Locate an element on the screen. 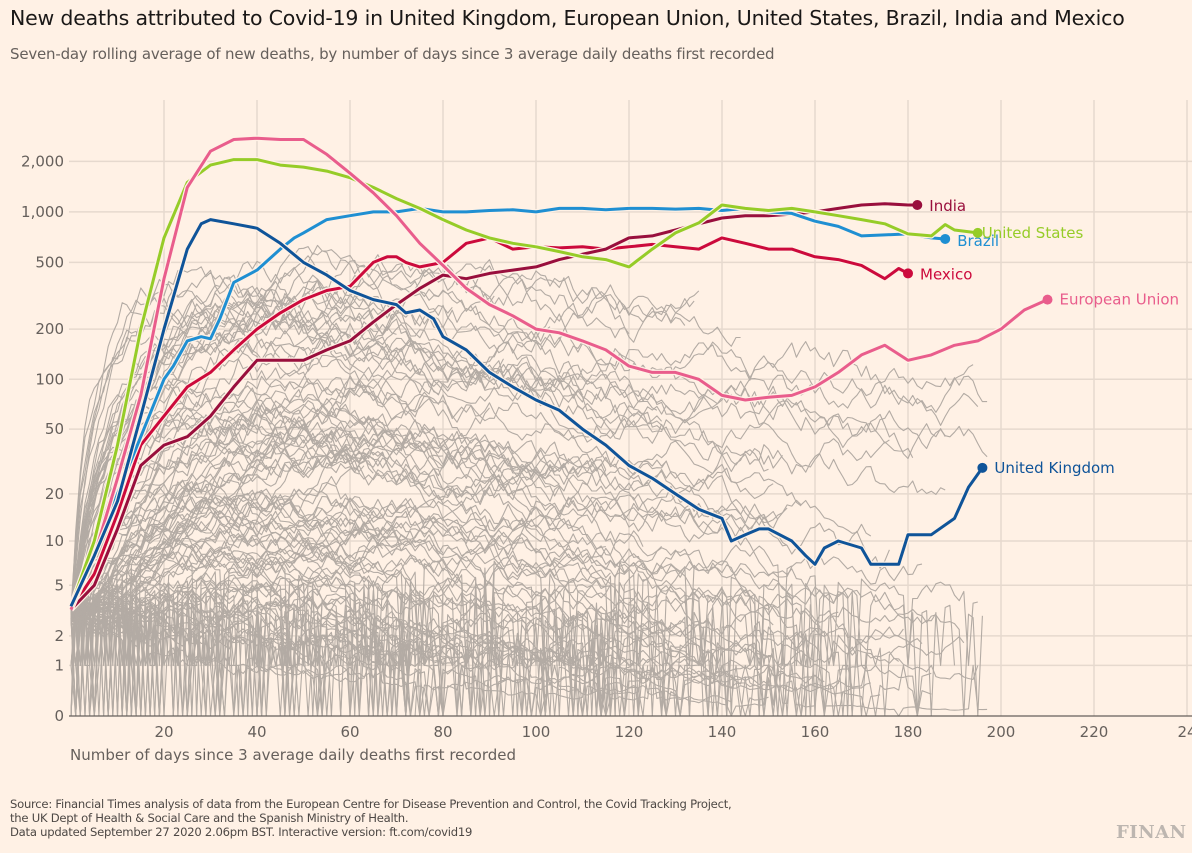 The height and width of the screenshot is (853, 1192). x-tick-label: 200 is located at coordinates (1001, 732).